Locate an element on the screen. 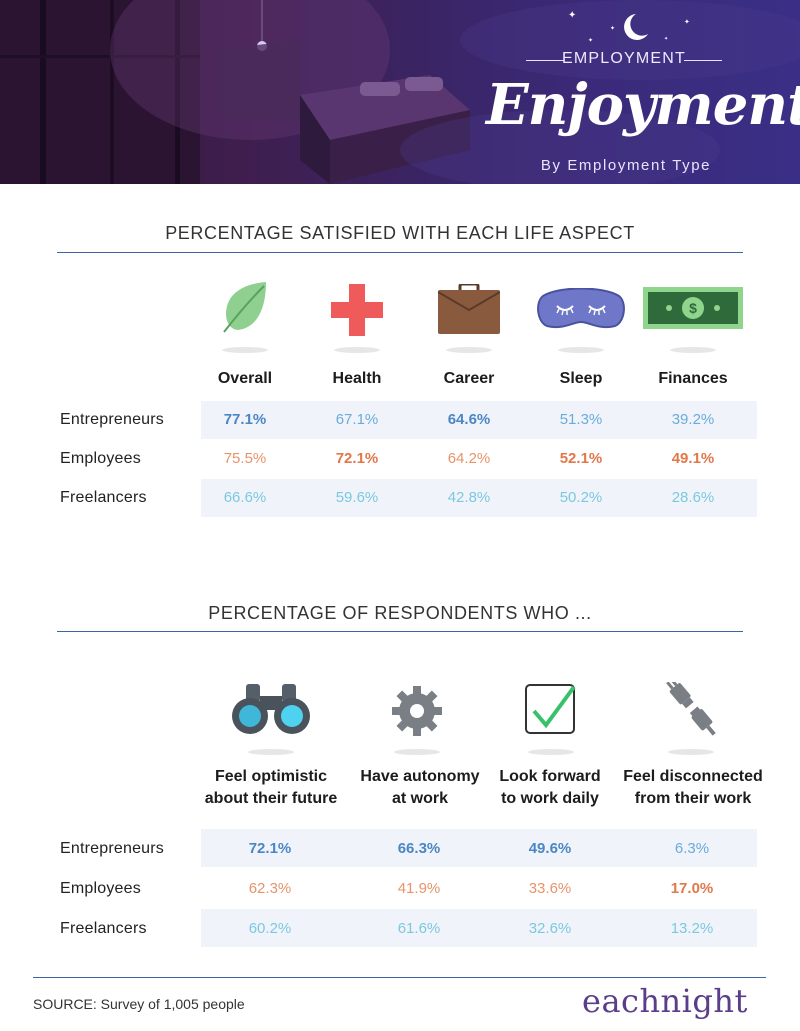 The width and height of the screenshot is (800, 1031). table-cell: 59.6% is located at coordinates (357, 497).